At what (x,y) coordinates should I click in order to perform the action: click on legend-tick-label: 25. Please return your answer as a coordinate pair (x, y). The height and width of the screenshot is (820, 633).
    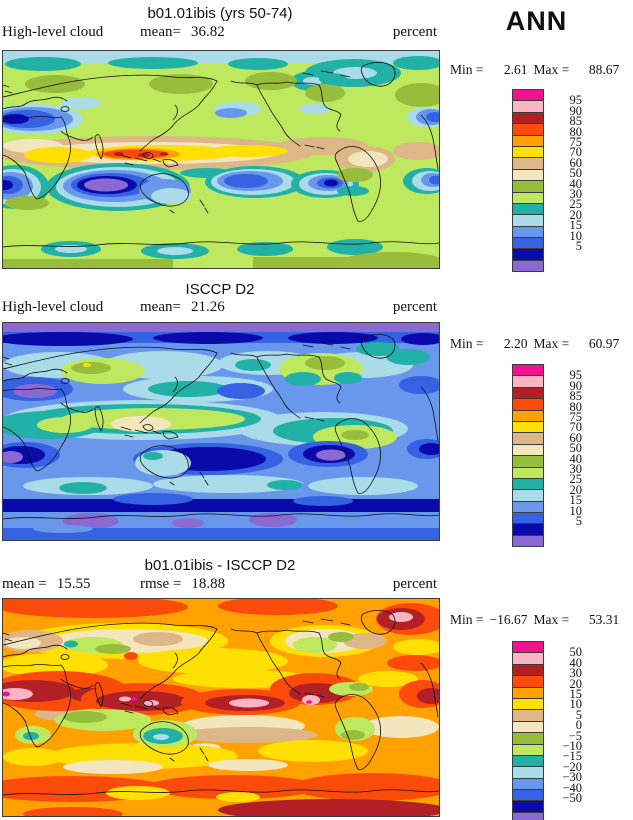
    Looking at the image, I should click on (576, 204).